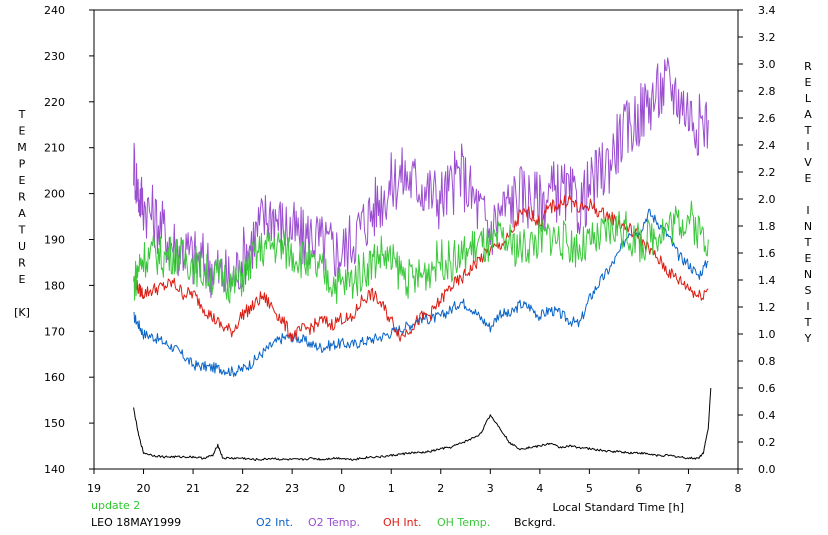 The height and width of the screenshot is (535, 828). I want to click on y-right-tick-label: 0.6, so click(767, 388).